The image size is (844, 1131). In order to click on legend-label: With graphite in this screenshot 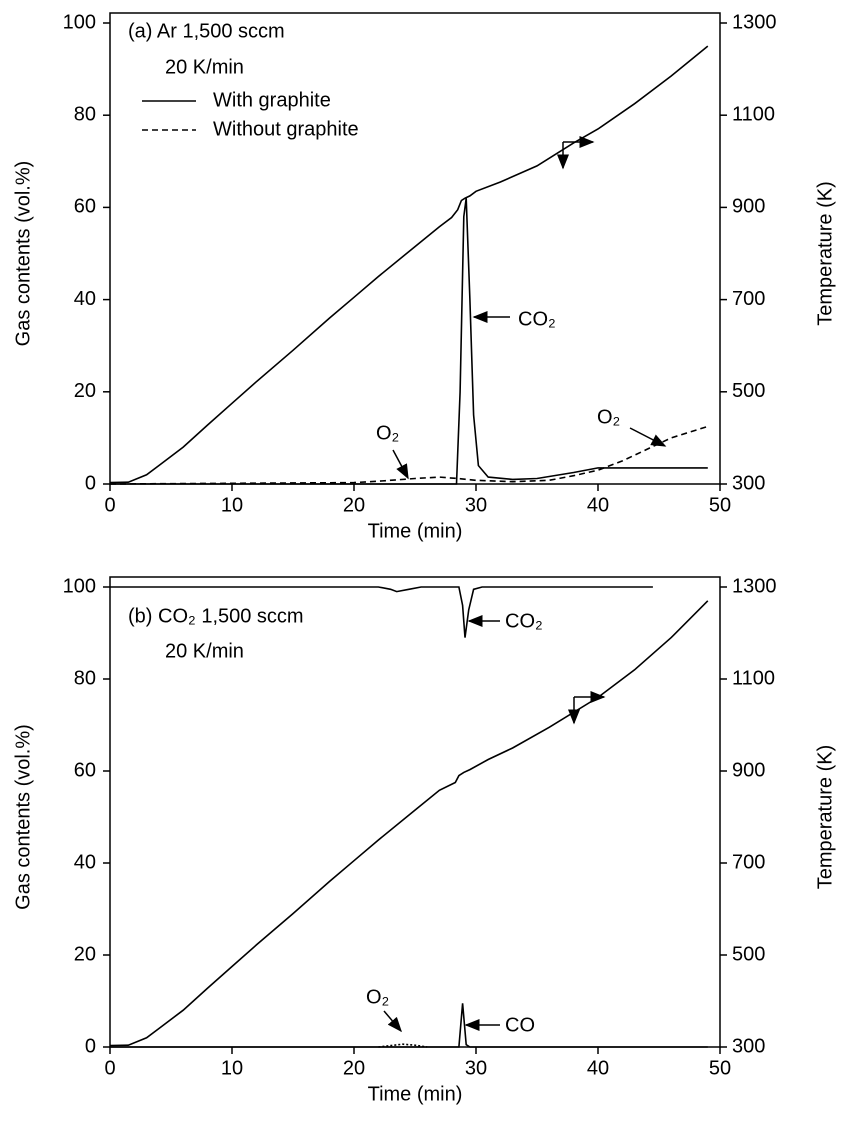, I will do `click(272, 100)`.